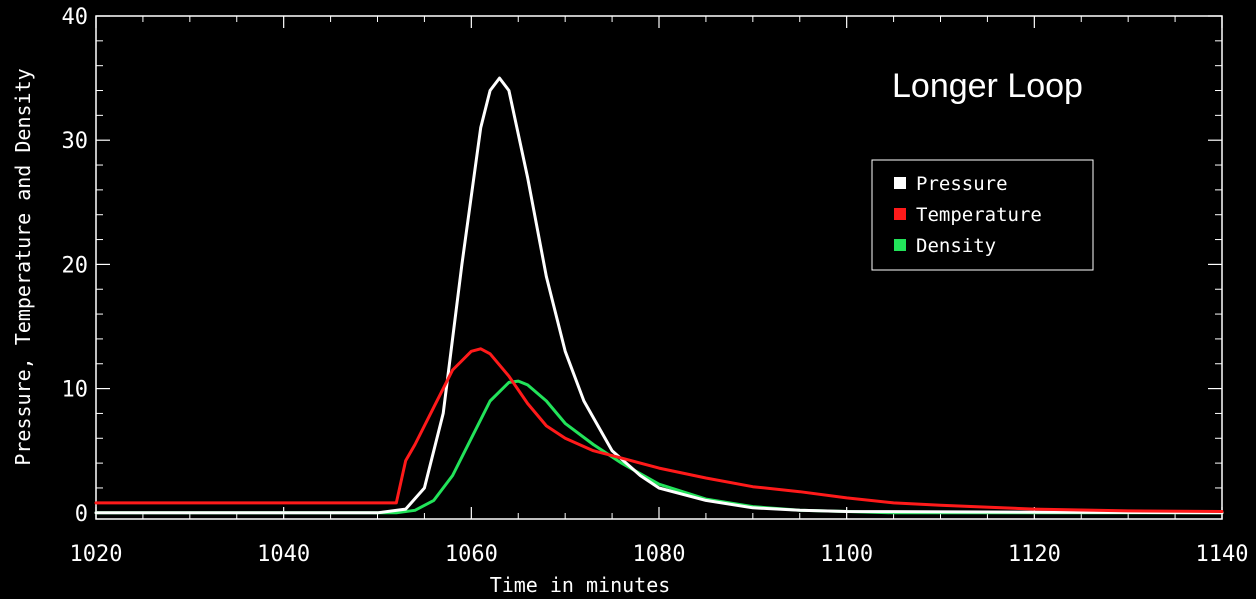  Describe the element at coordinates (23, 266) in the screenshot. I see `y-axis-title: Pressure, Temperature and Density` at that location.